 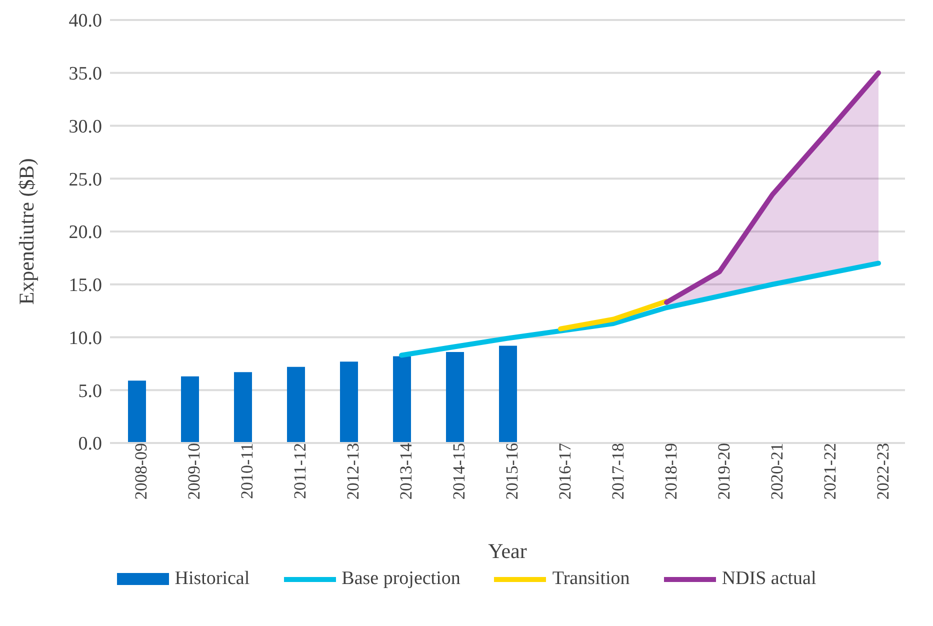 What do you see at coordinates (591, 579) in the screenshot?
I see `legend-label: Transition` at bounding box center [591, 579].